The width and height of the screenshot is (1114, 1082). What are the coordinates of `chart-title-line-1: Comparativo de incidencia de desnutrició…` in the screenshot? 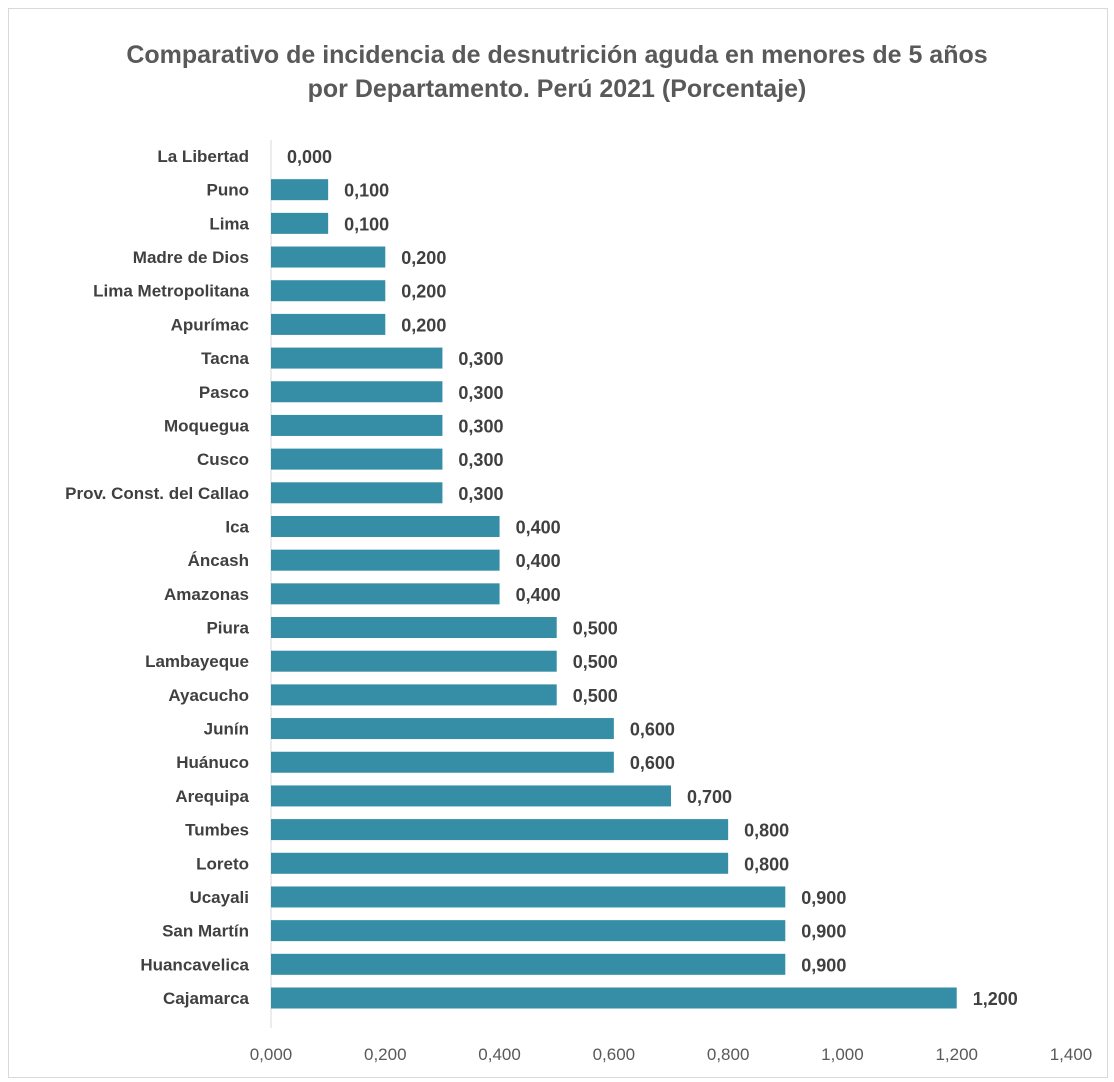 It's located at (557, 55).